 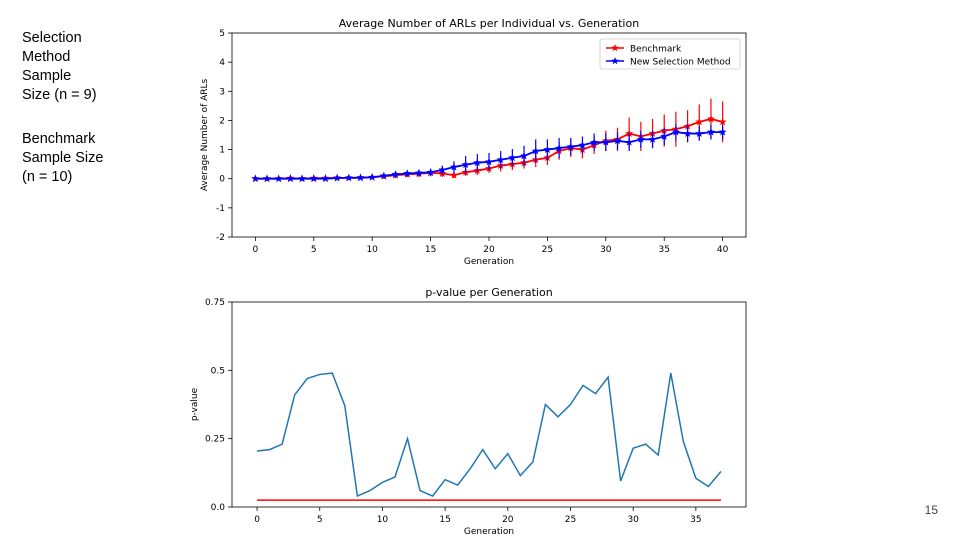 I want to click on y-tick-label: -1, so click(x=220, y=209).